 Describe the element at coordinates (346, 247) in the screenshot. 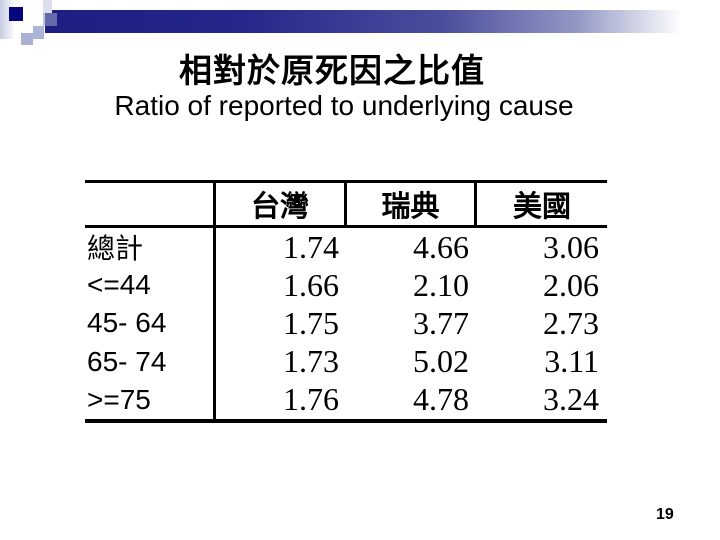

I see `table-row: 總計 1.74 4.66 3.06` at that location.